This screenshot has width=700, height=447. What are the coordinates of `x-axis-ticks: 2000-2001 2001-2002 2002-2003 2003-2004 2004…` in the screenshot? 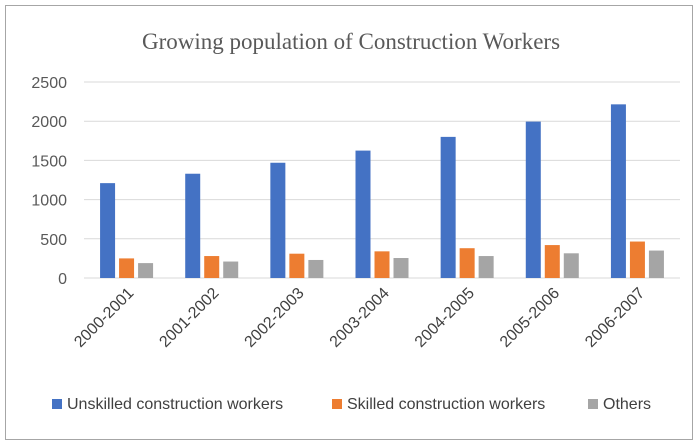 It's located at (359, 318).